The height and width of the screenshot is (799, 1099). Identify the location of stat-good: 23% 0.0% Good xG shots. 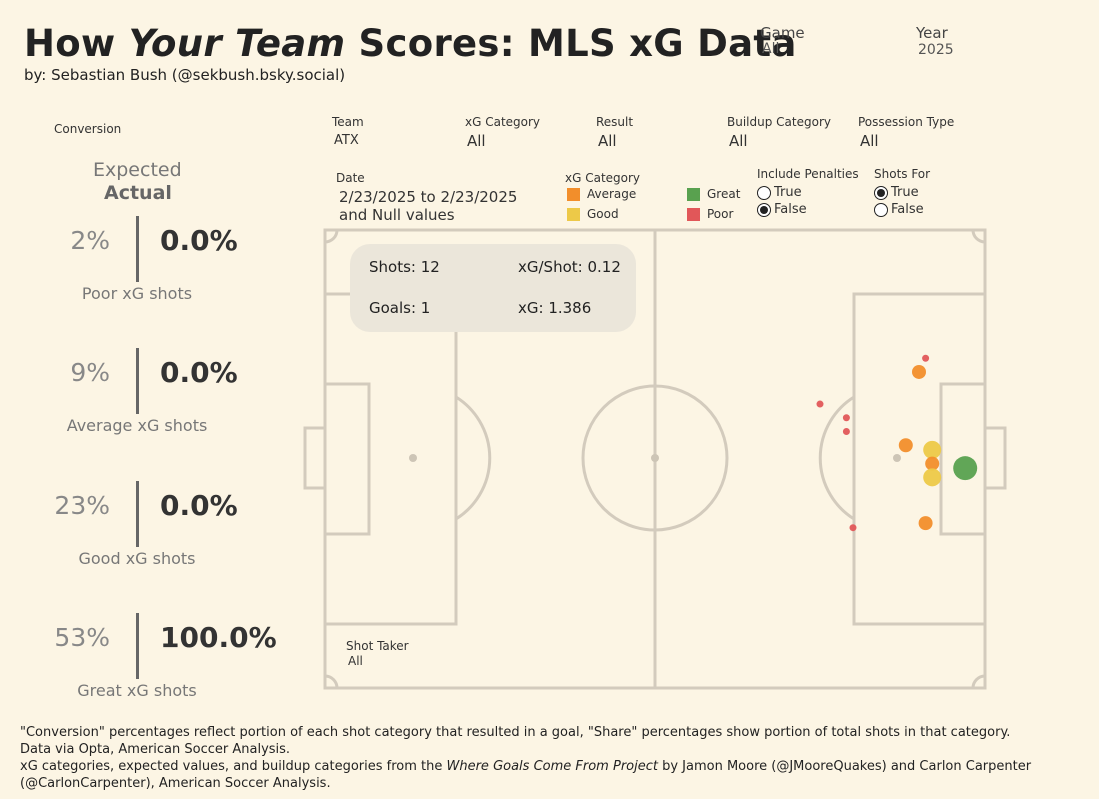
(140, 541).